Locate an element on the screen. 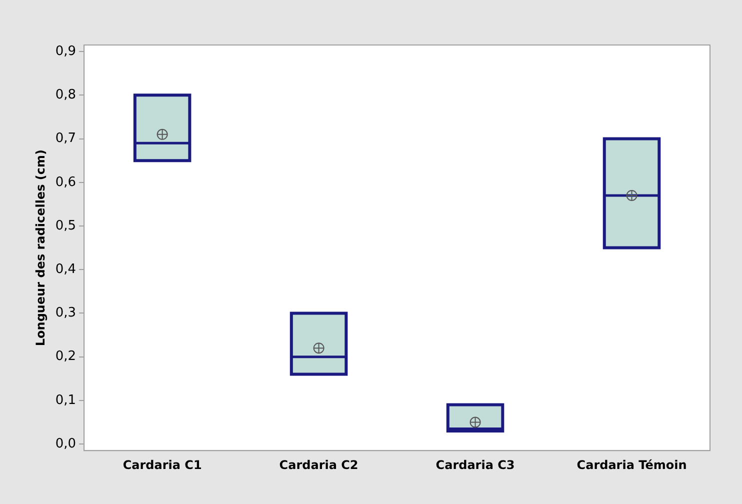  y-tick-label: 0,9 is located at coordinates (65, 51).